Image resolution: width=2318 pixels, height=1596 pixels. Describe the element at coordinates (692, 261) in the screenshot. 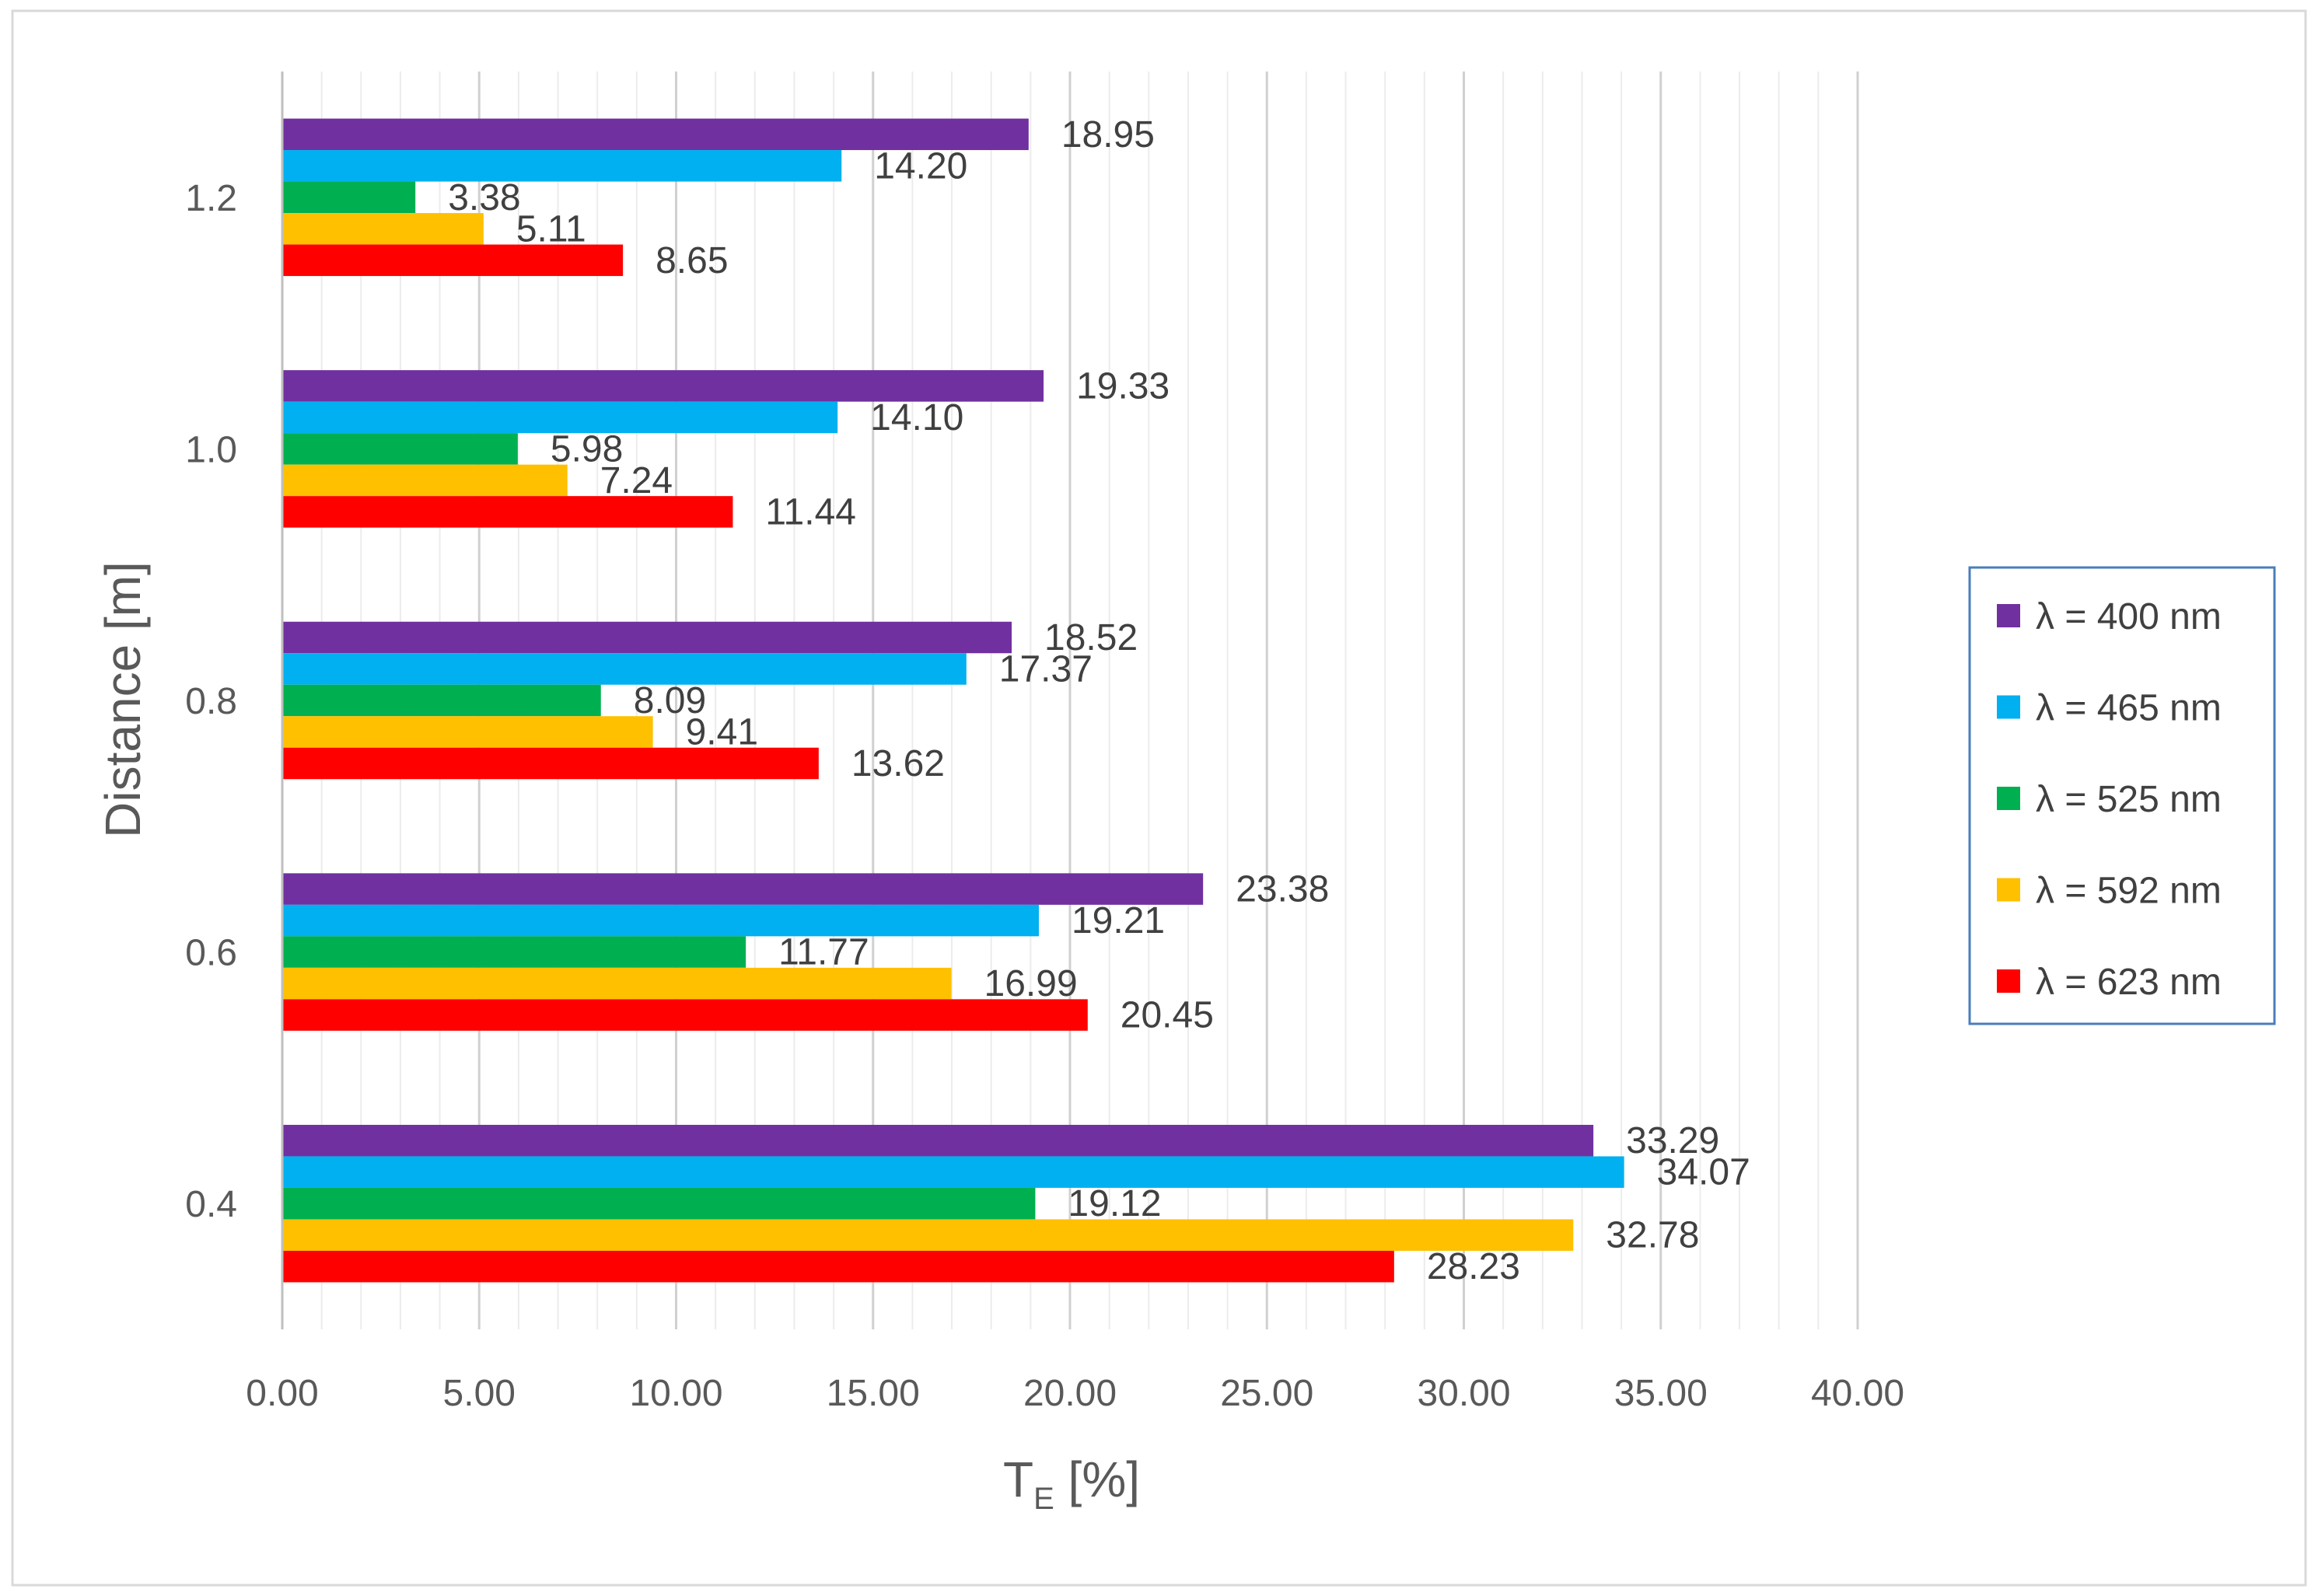

I see `value-label: 8.65` at that location.